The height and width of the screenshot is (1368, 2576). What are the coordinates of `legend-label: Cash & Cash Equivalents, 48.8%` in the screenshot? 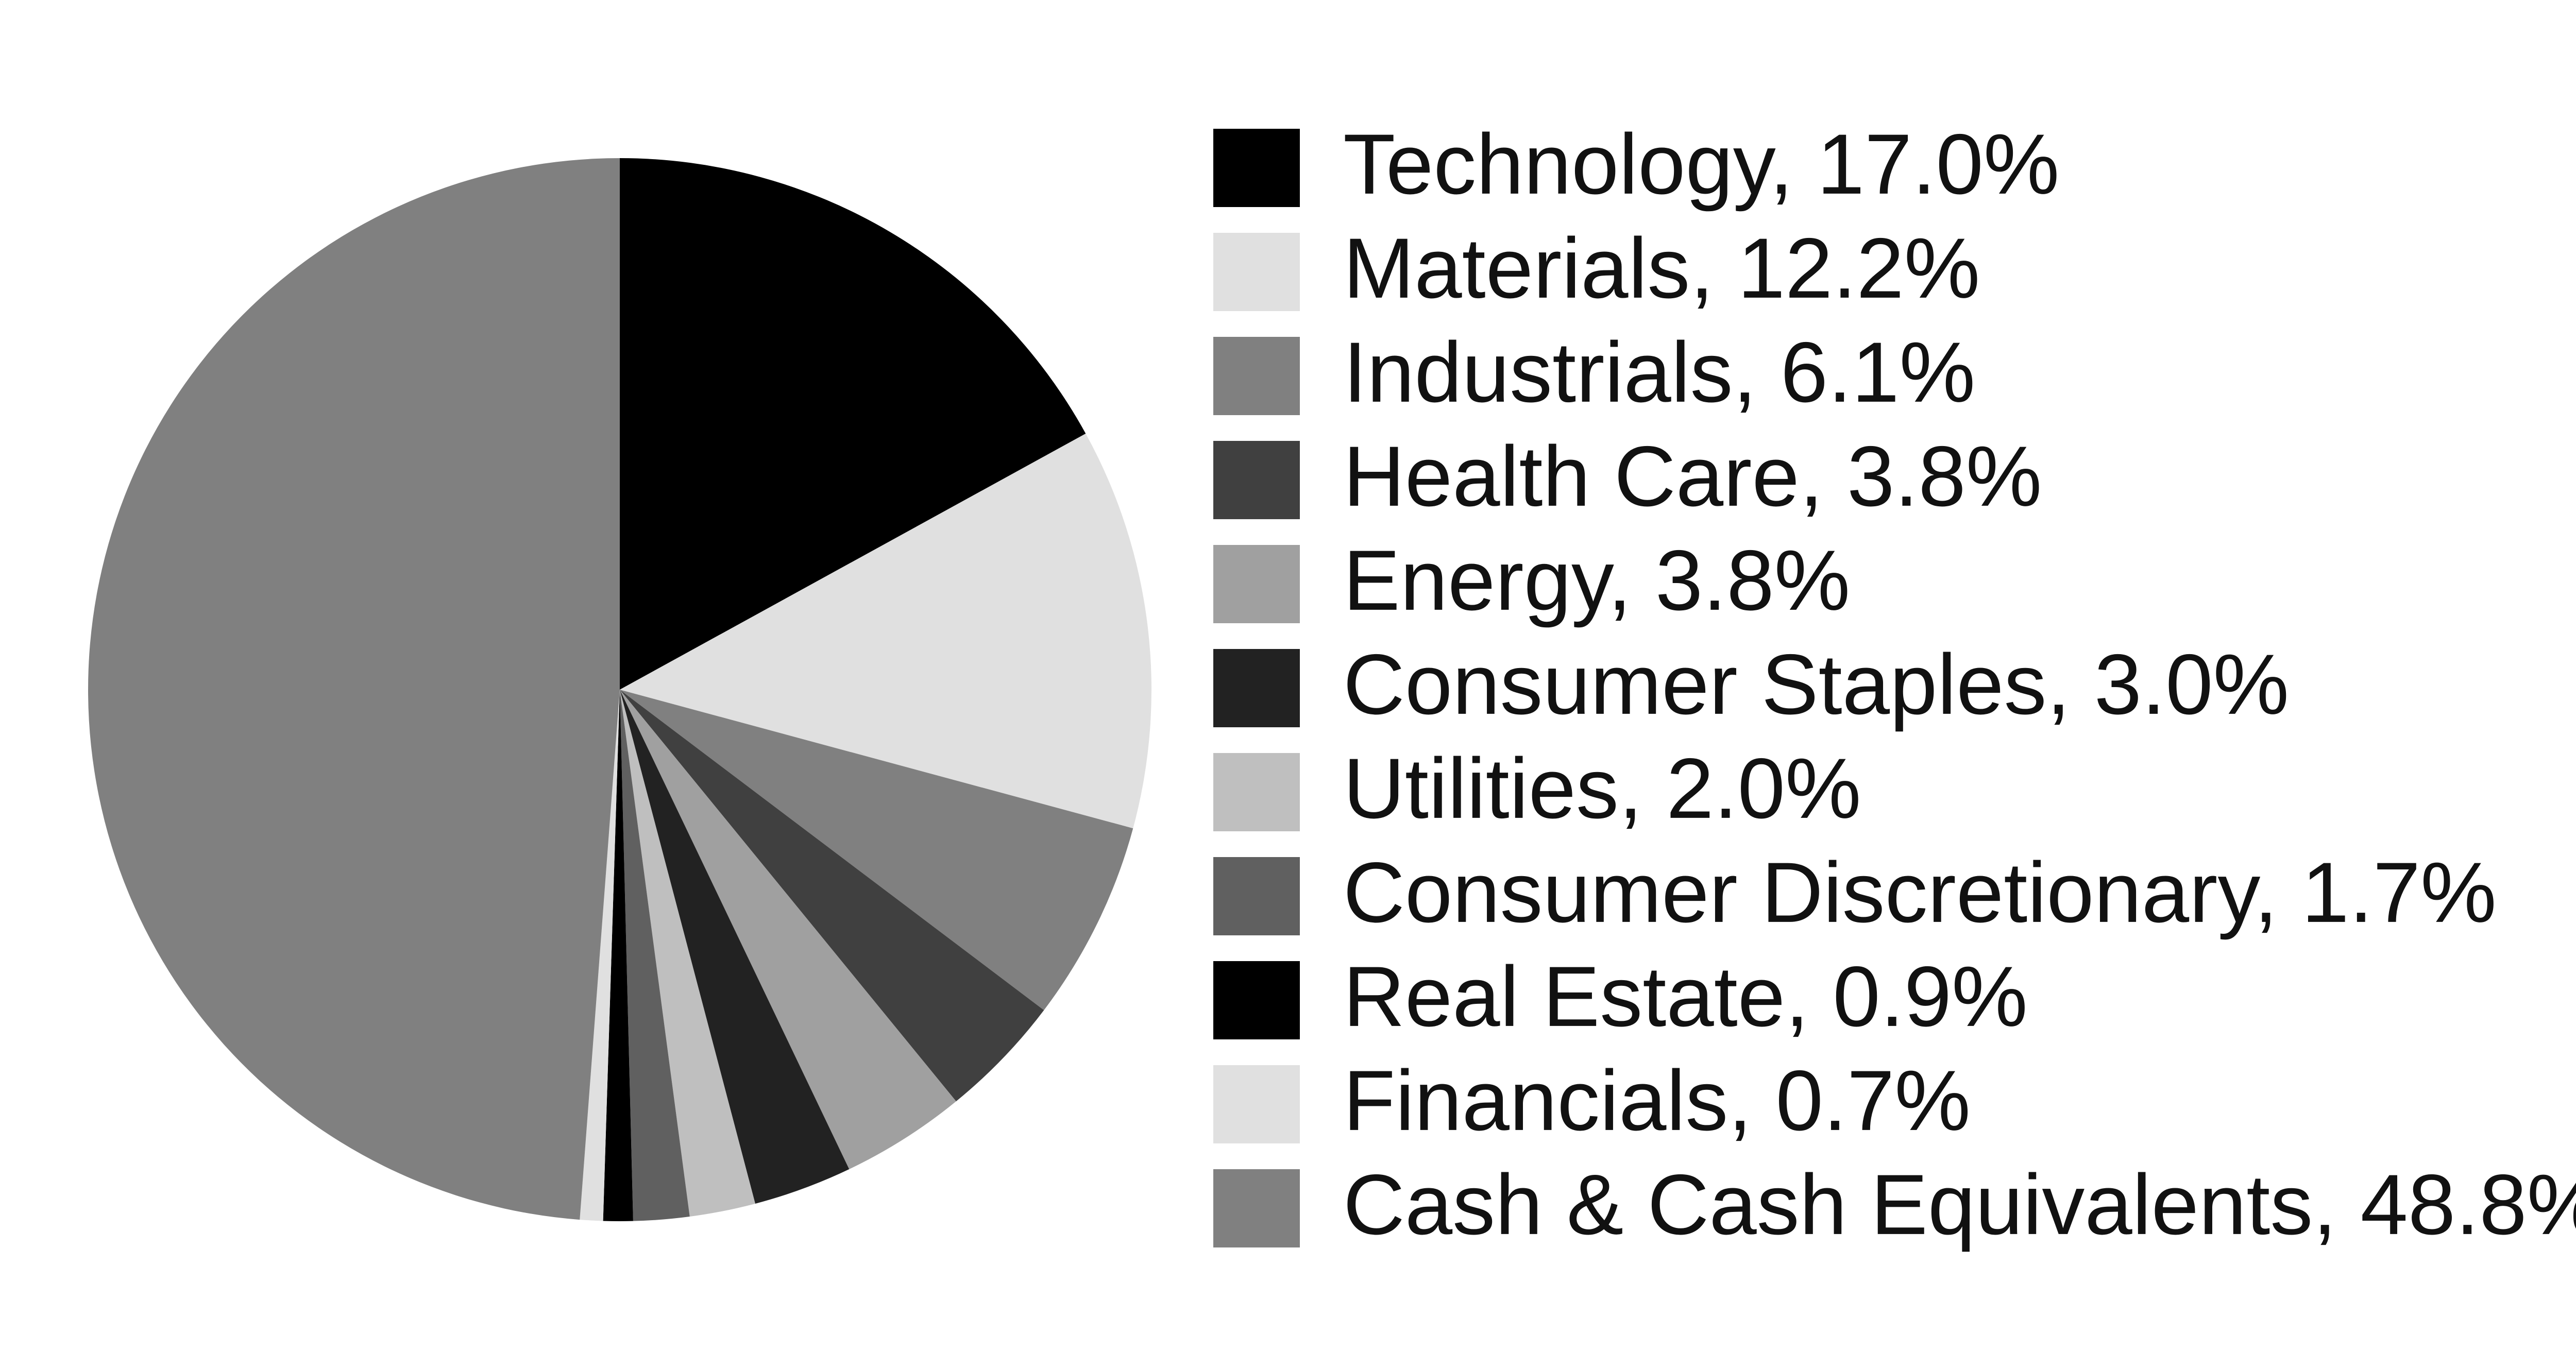 It's located at (1959, 1205).